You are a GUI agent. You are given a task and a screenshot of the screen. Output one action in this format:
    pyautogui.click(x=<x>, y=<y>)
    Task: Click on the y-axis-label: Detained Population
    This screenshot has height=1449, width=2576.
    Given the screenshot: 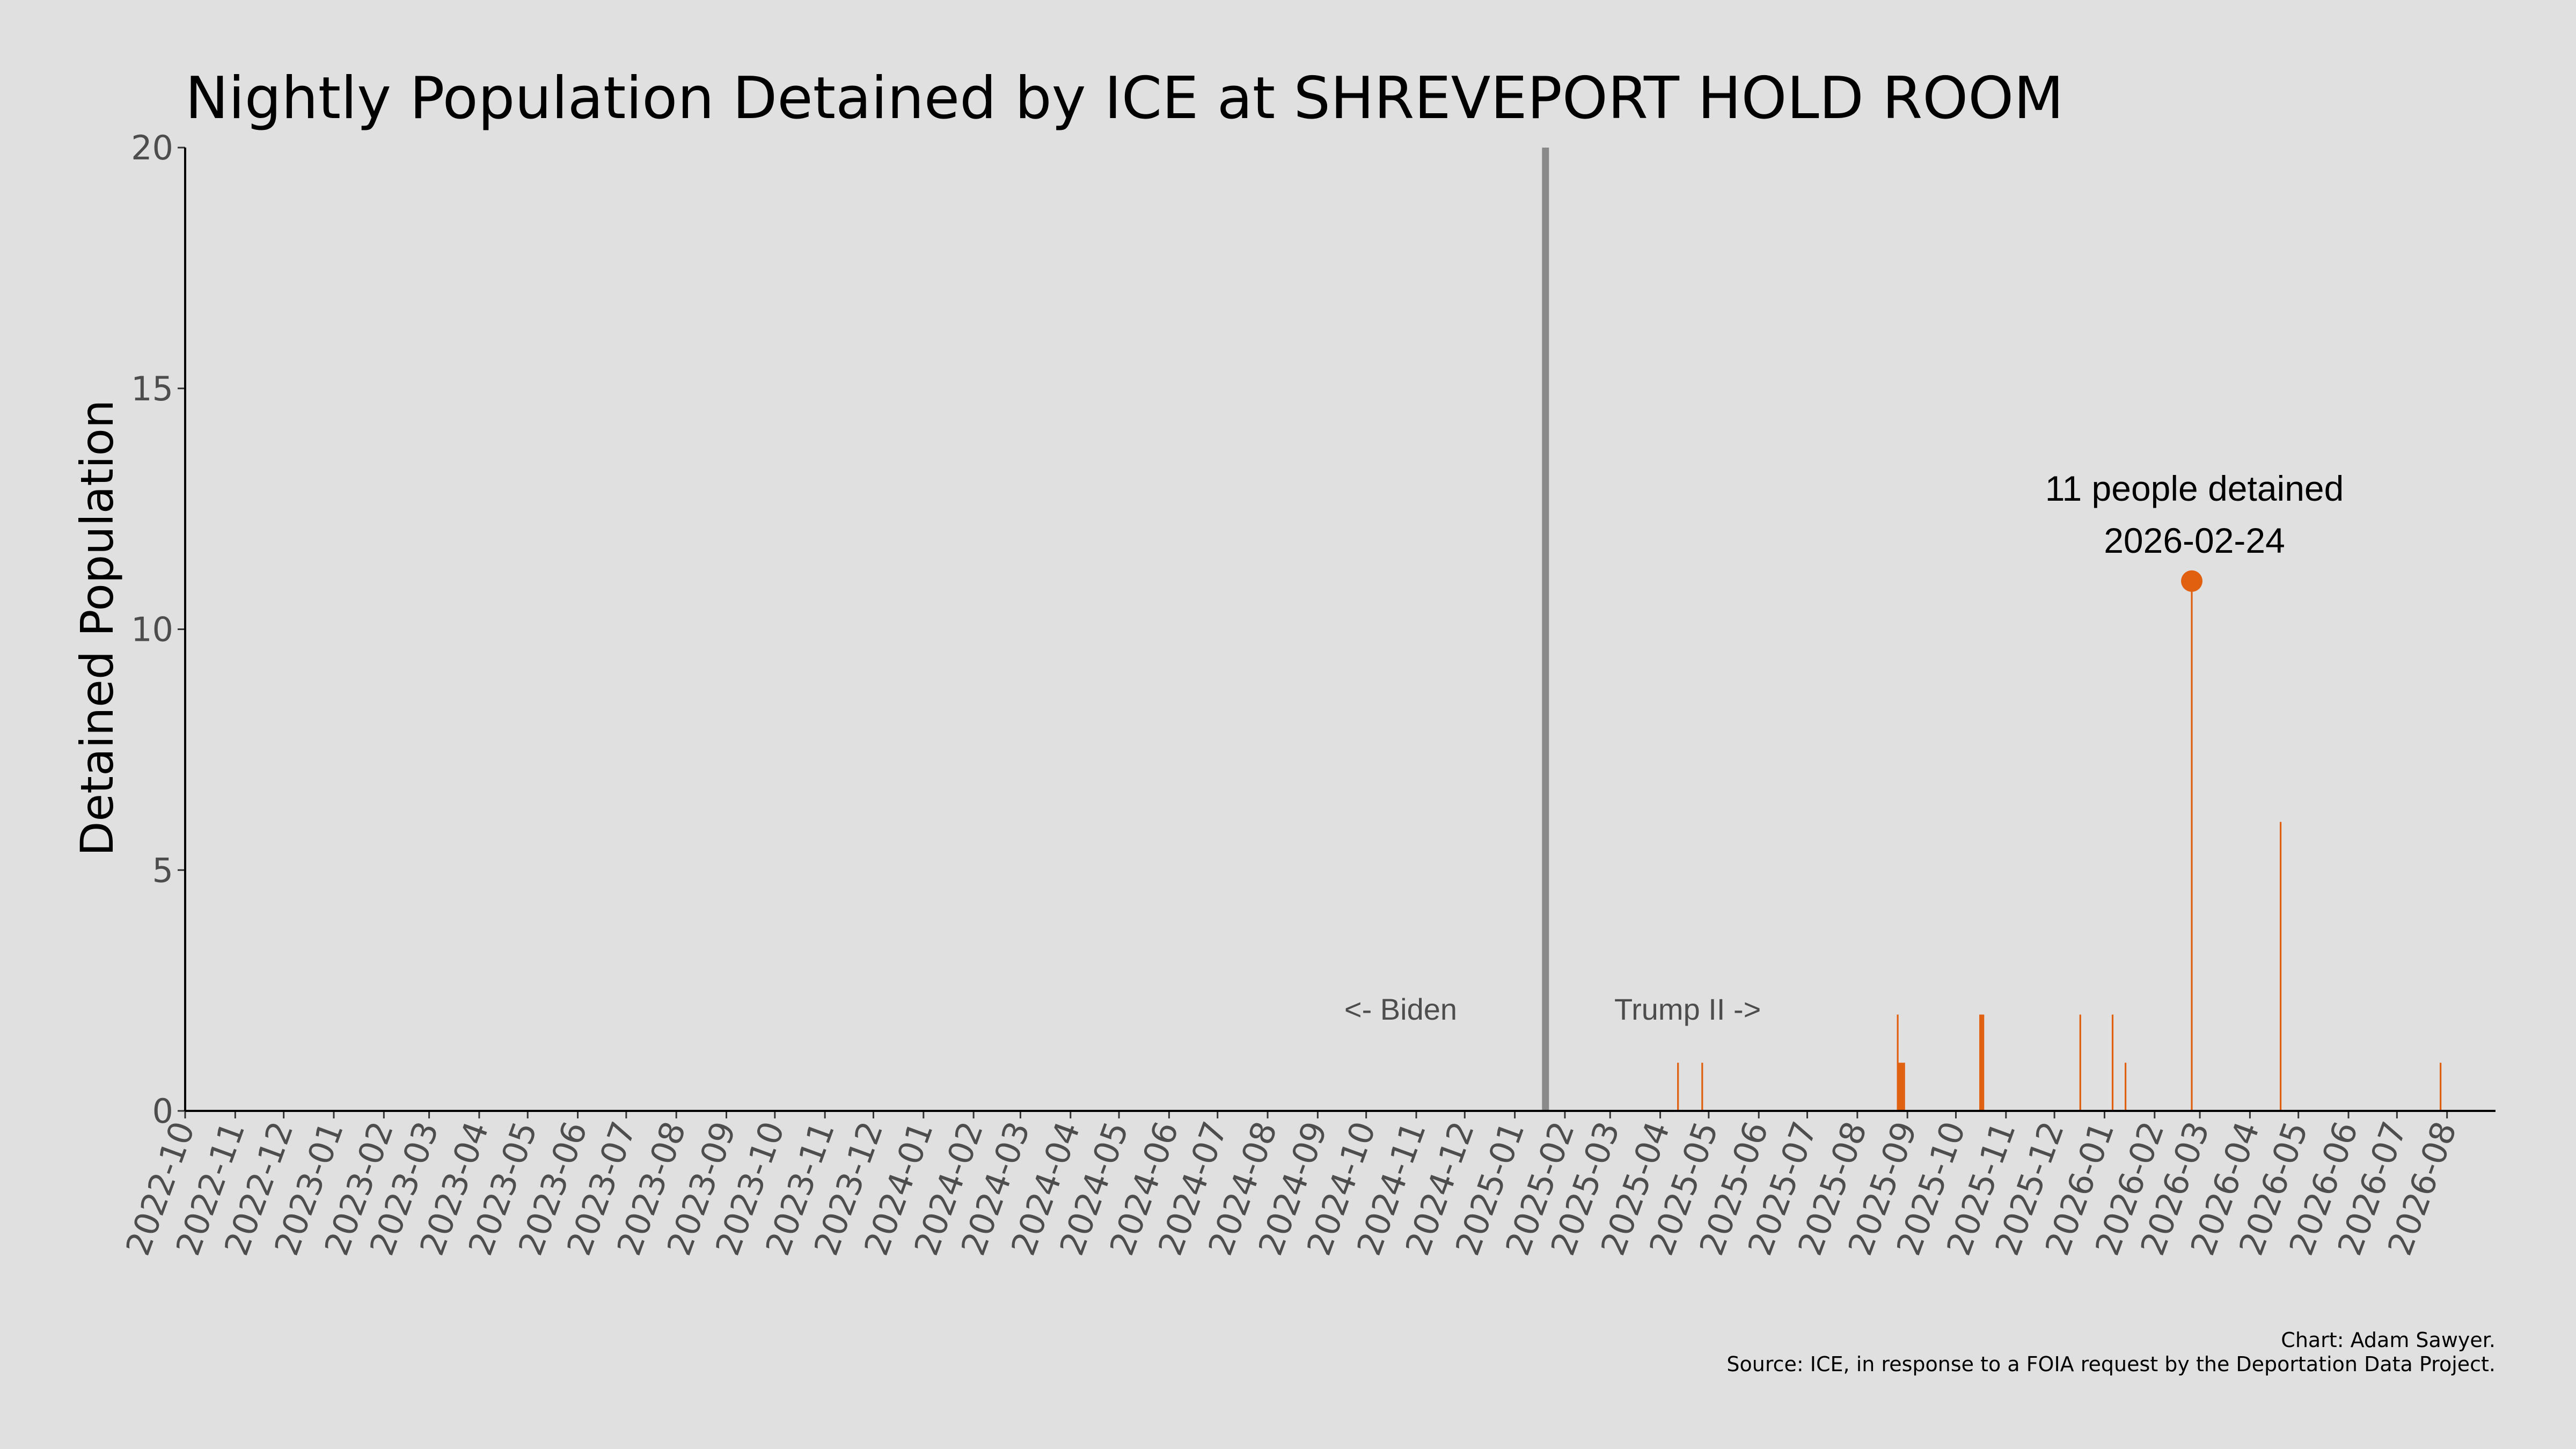 What is the action you would take?
    pyautogui.click(x=97, y=628)
    